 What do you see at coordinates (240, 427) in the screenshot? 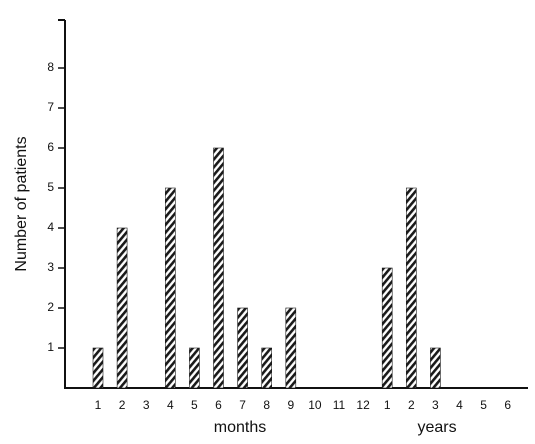
I see `group-label: months` at bounding box center [240, 427].